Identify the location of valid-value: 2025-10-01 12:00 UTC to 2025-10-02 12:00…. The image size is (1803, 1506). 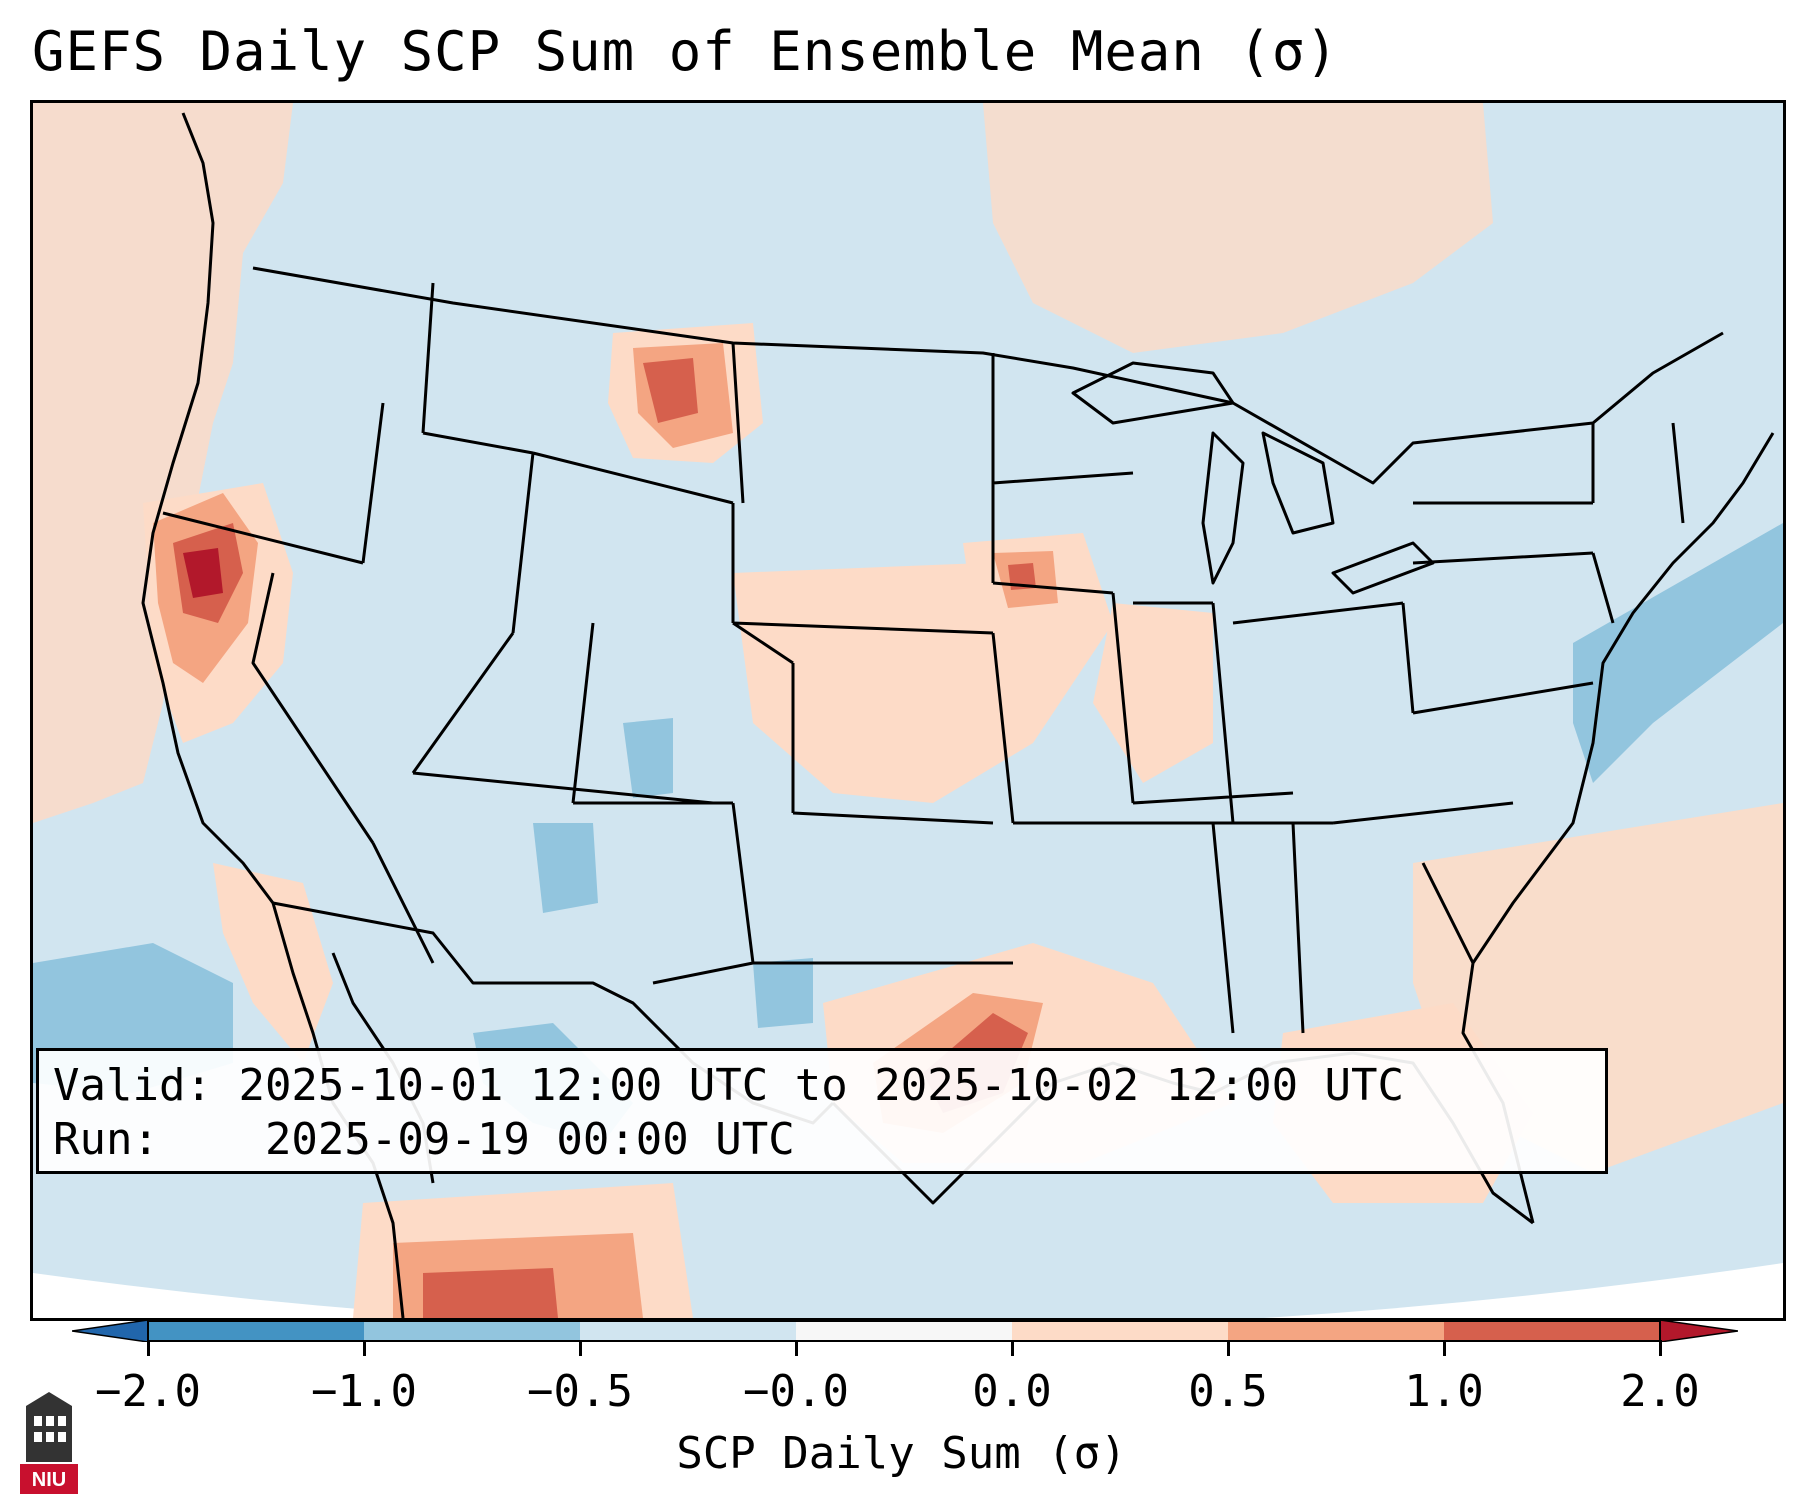
(821, 1085).